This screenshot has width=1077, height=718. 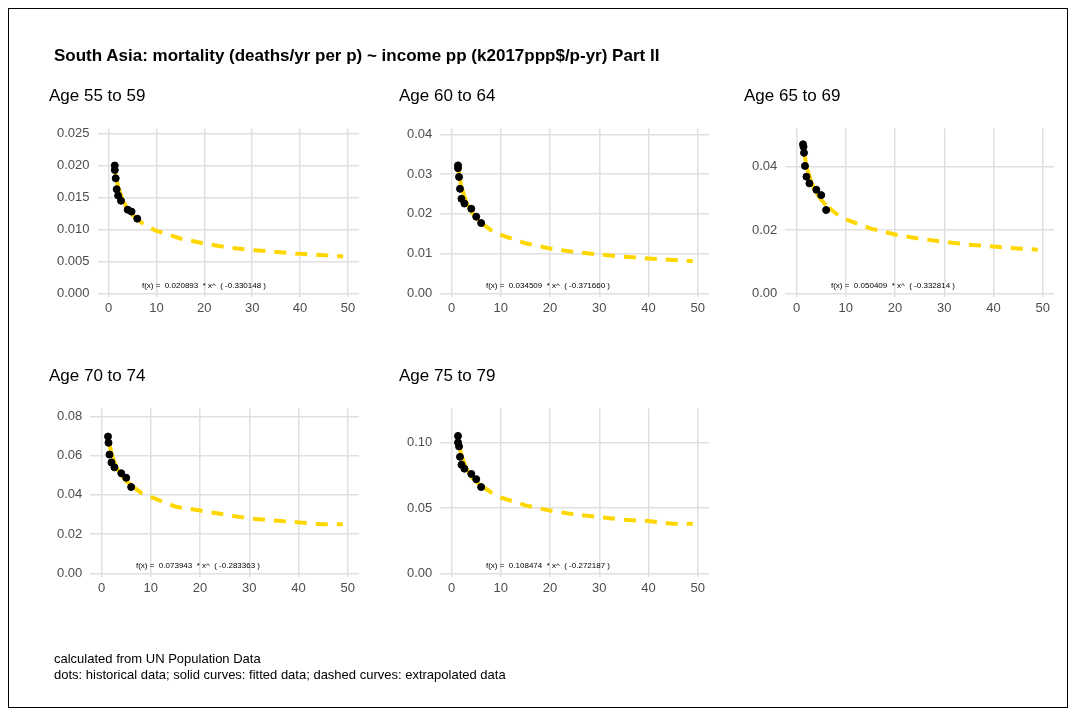 I want to click on y-tick-label: 0.005, so click(x=73, y=261).